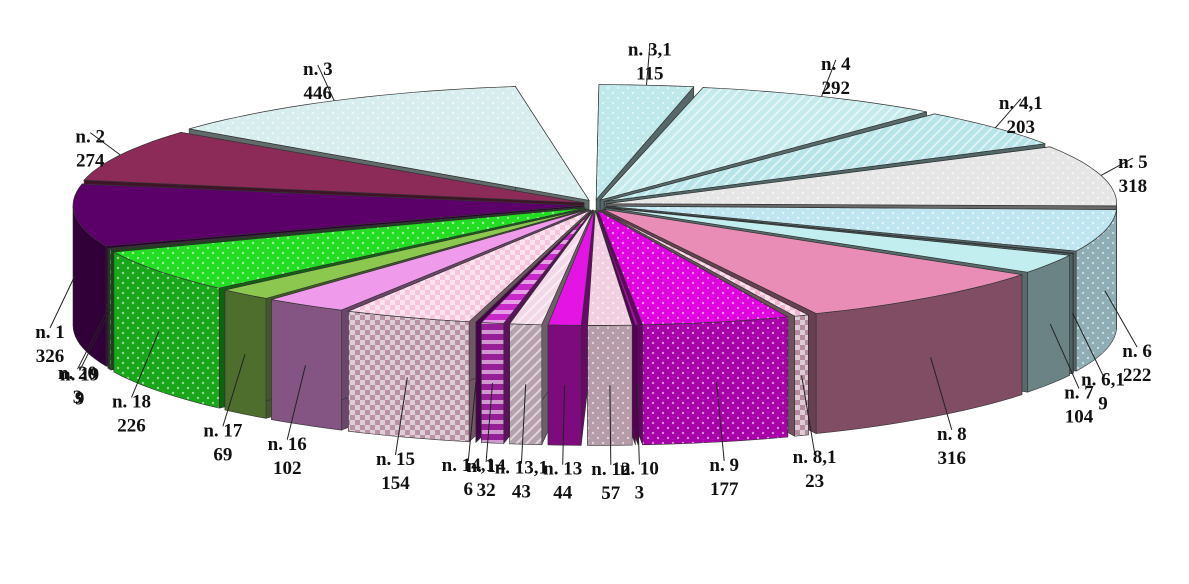 The height and width of the screenshot is (584, 1189). Describe the element at coordinates (952, 458) in the screenshot. I see `slice-label-value: 316` at that location.